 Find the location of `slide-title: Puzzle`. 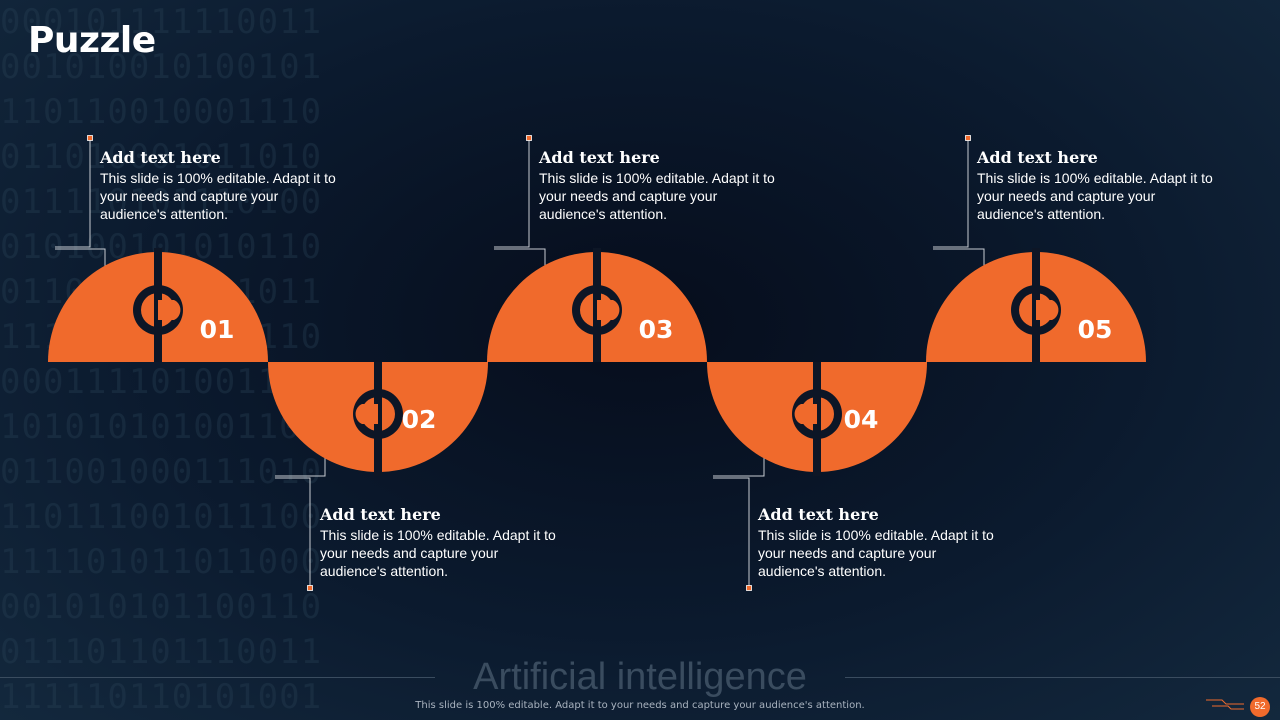

slide-title: Puzzle is located at coordinates (92, 40).